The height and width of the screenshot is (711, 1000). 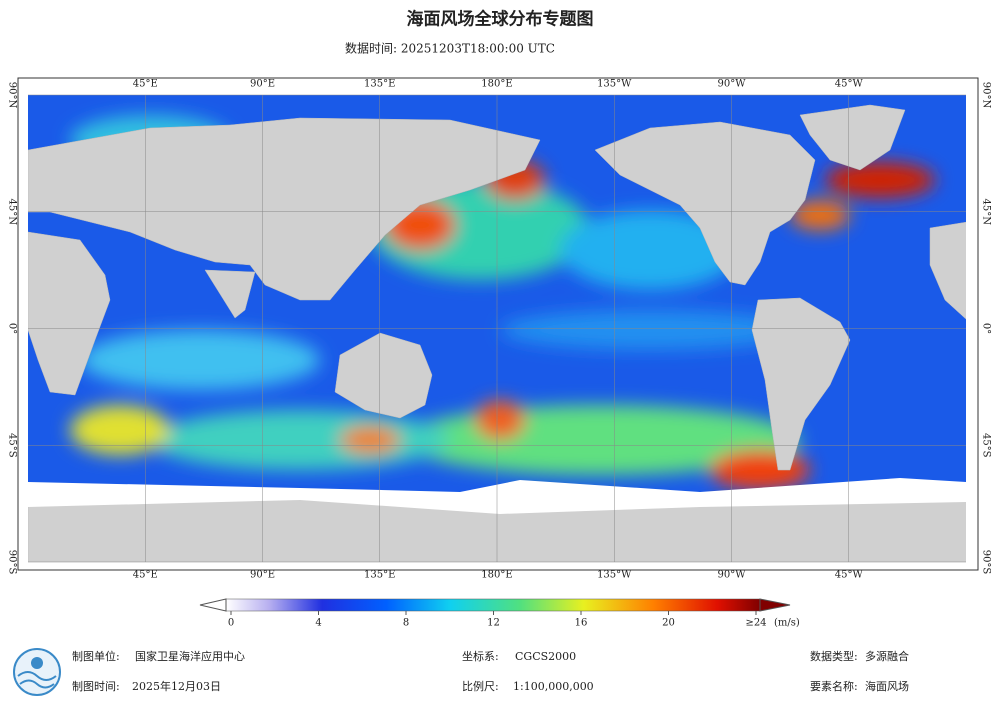 What do you see at coordinates (96, 686) in the screenshot?
I see `footer-label: 制图时间:` at bounding box center [96, 686].